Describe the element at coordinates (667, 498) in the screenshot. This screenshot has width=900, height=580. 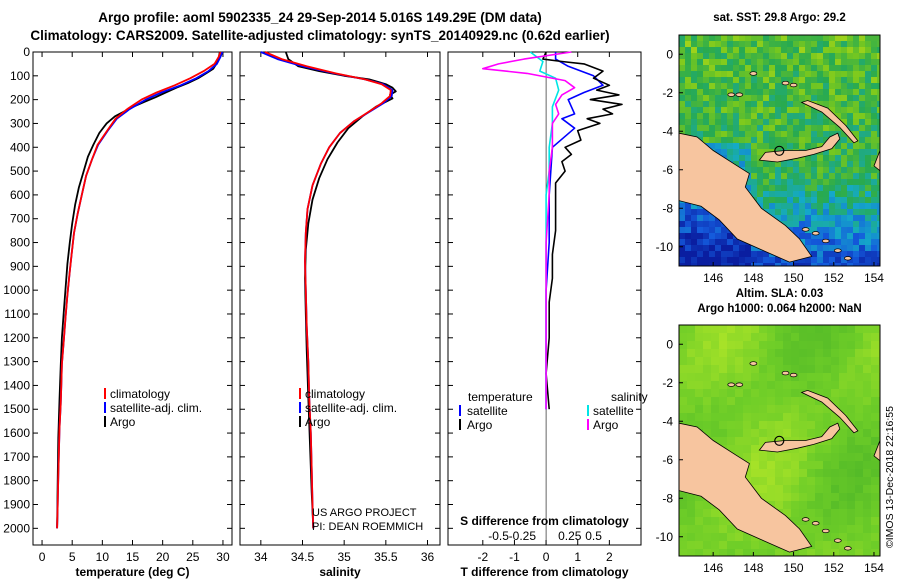
I see `map-y-tick-label: -8` at that location.